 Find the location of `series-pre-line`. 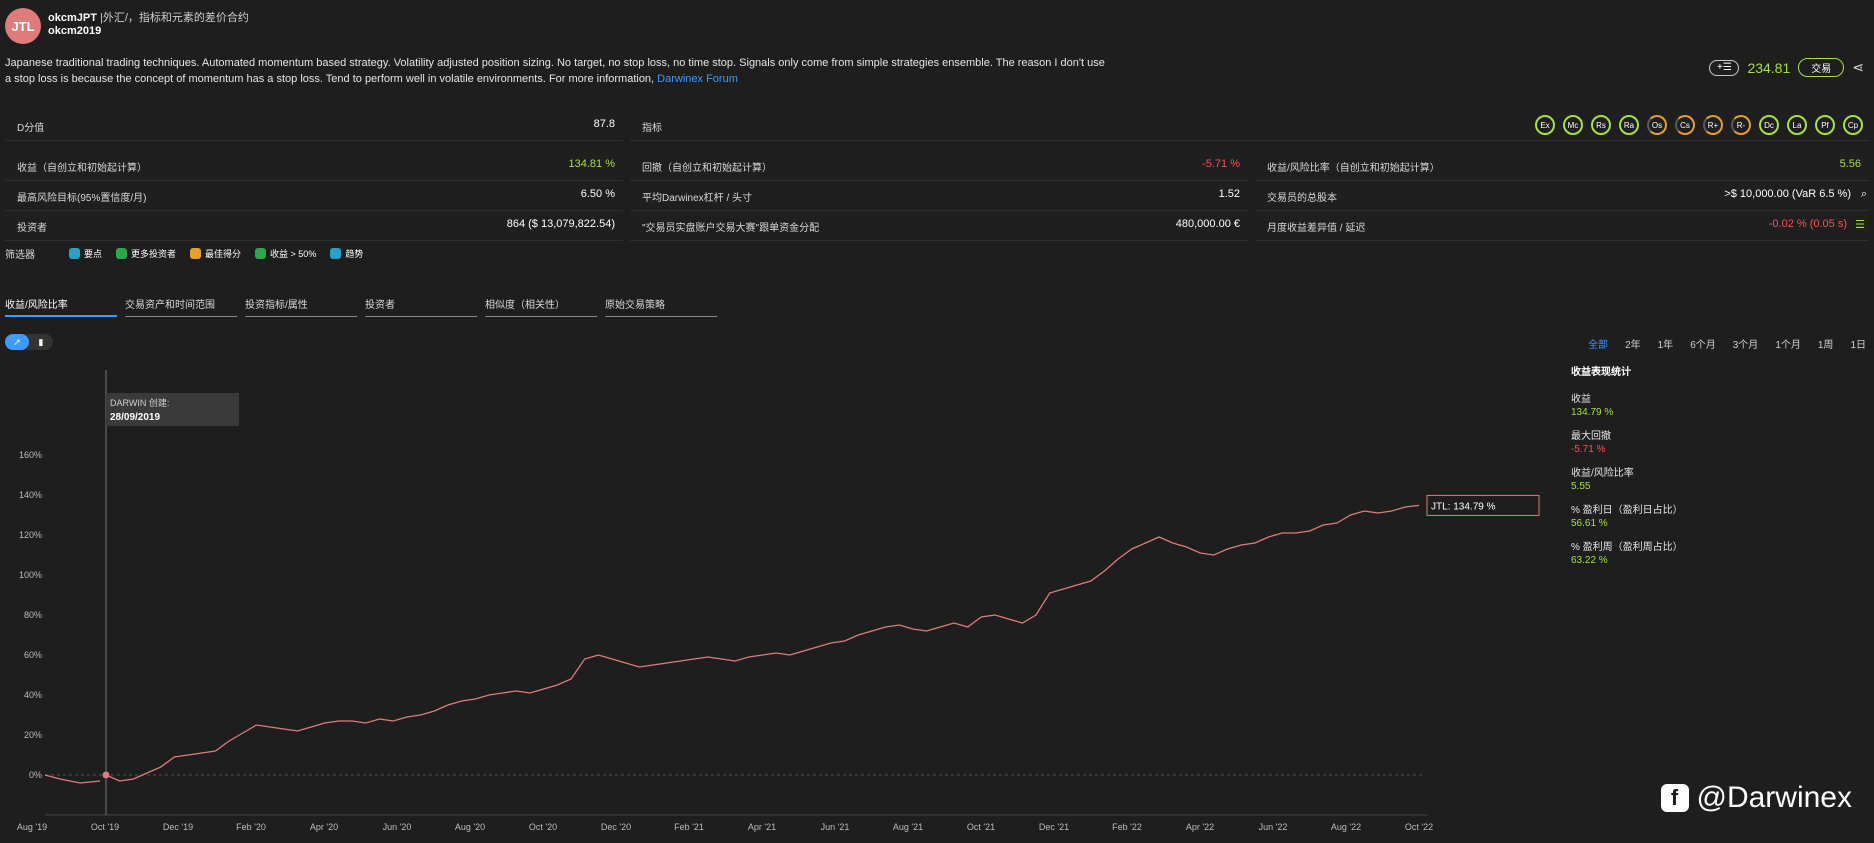

series-pre-line is located at coordinates (72, 779).